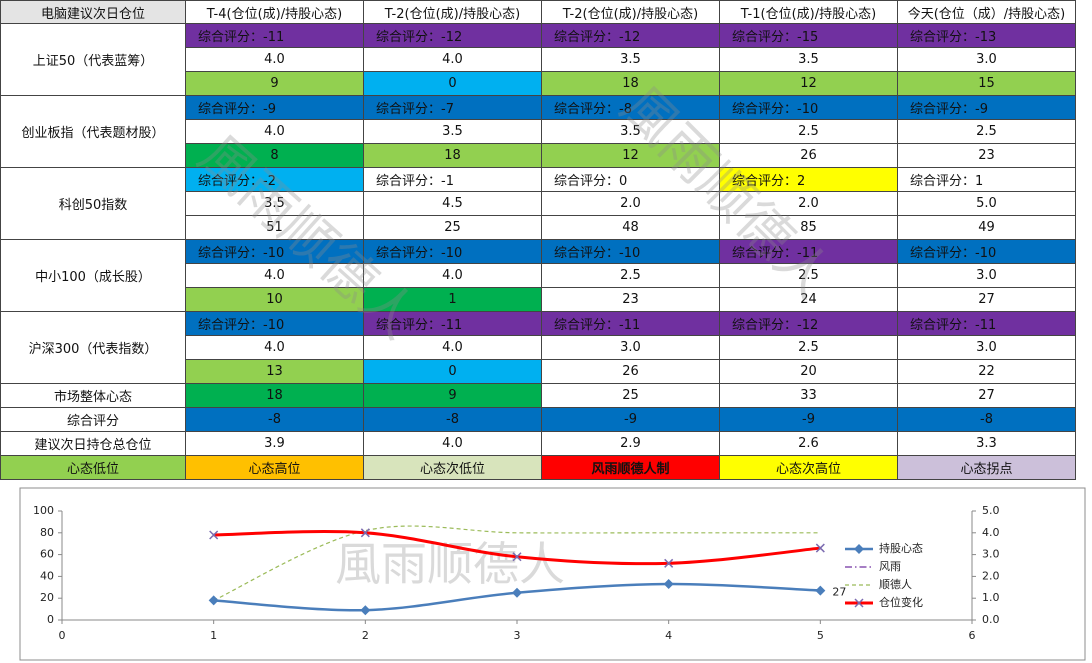  I want to click on legend-label: 顺德人, so click(895, 584).